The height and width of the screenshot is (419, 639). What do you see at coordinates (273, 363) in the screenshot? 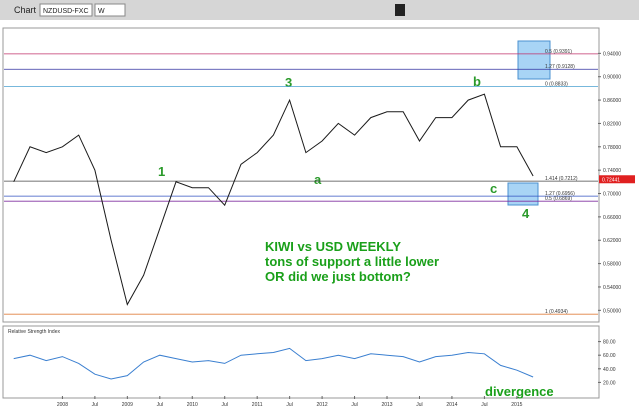
I see `rsi-line` at bounding box center [273, 363].